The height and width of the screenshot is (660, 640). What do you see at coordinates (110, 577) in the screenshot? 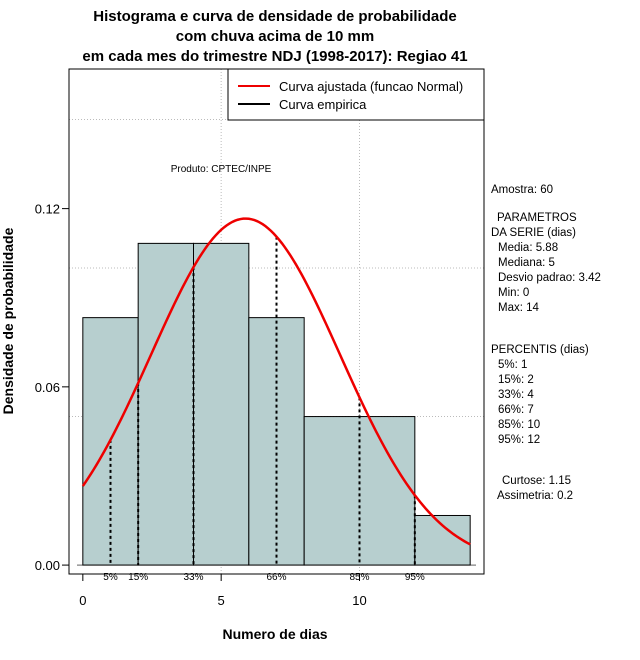
I see `percentile-label-0: 5%` at bounding box center [110, 577].